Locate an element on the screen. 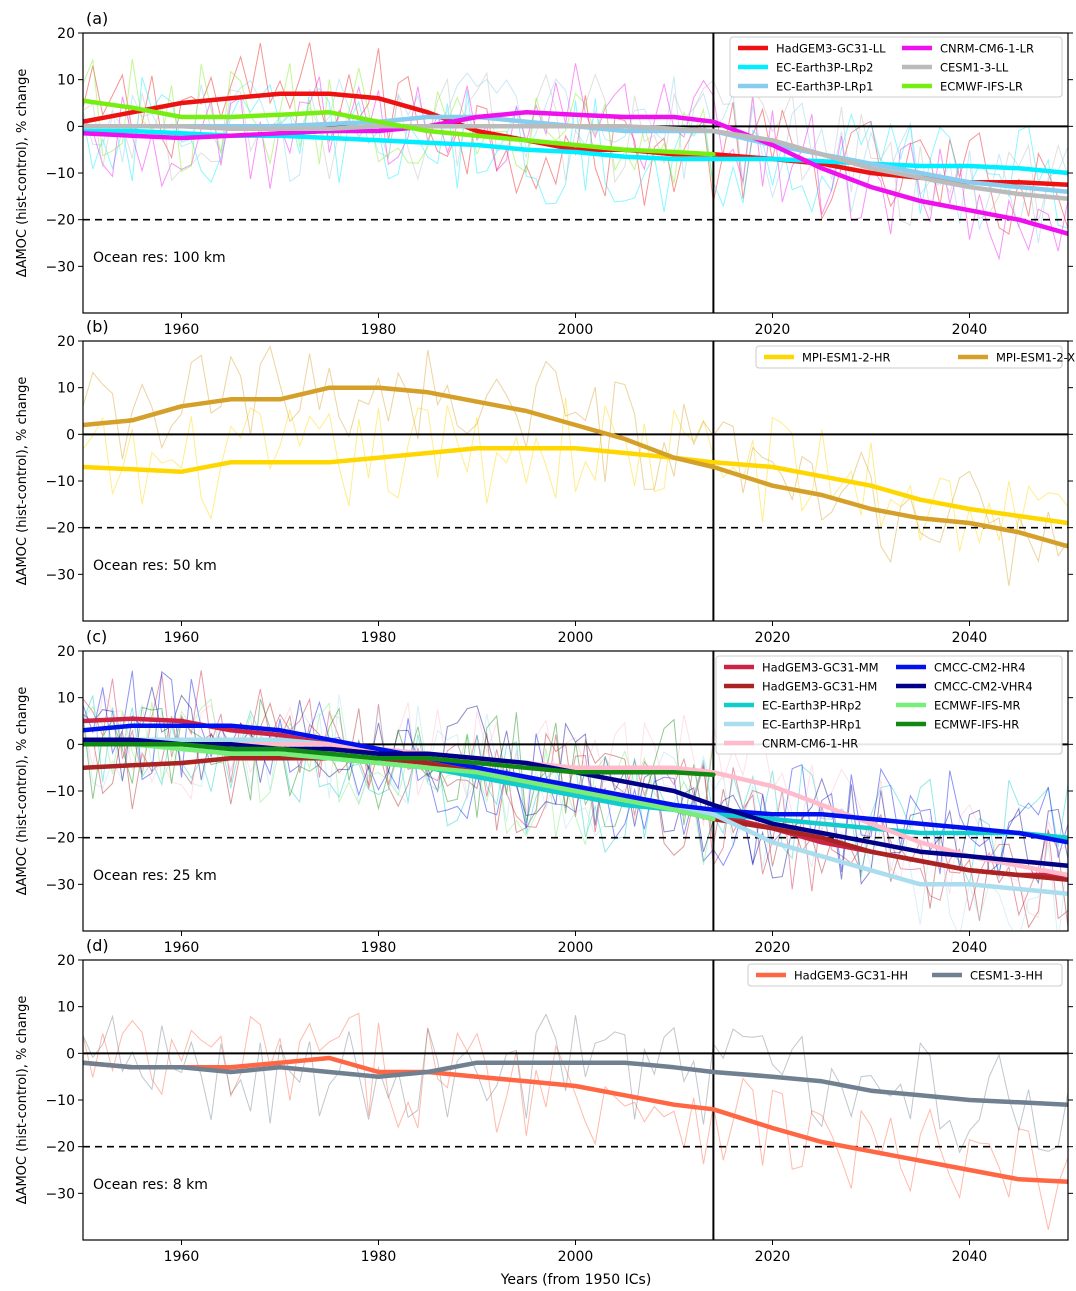 This screenshot has width=1076, height=1291. resolution-annotation: Ocean res: 25 km is located at coordinates (155, 876).